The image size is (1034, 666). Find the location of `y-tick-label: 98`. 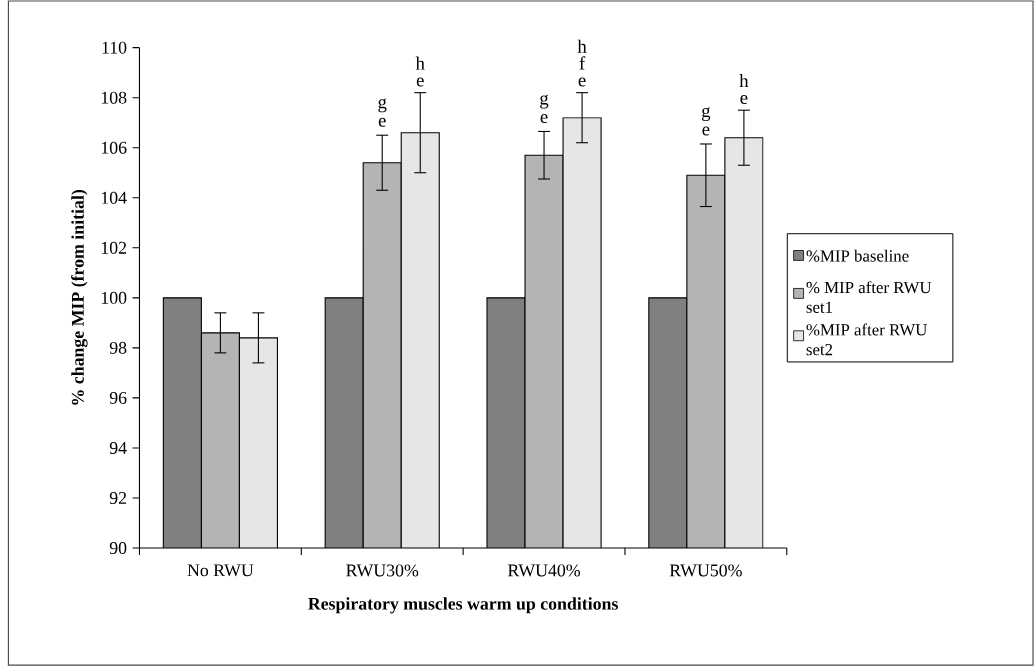

y-tick-label: 98 is located at coordinates (118, 347).